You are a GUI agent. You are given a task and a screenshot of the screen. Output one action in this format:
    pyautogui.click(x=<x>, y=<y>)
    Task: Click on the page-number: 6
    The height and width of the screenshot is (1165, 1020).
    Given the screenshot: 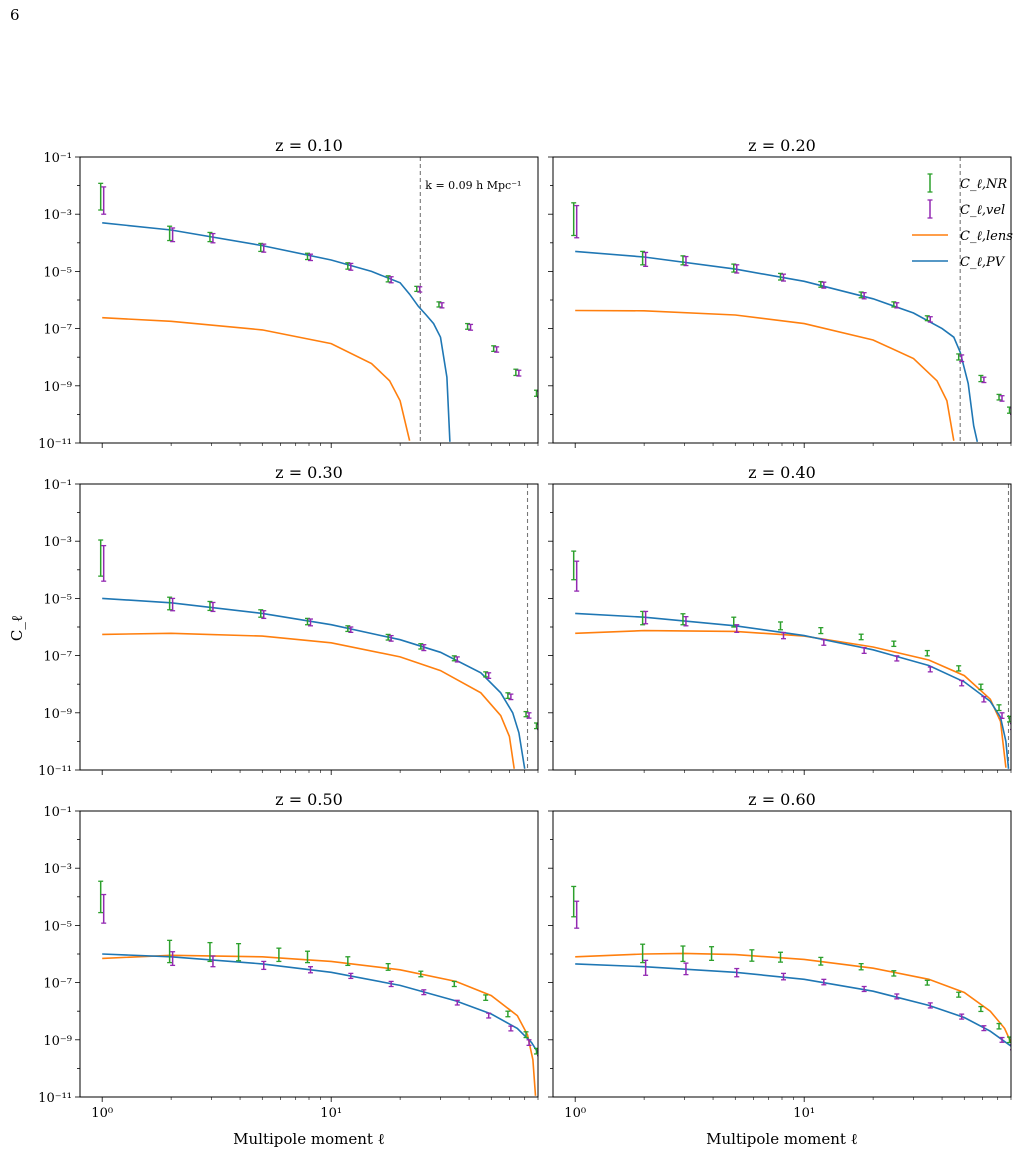 What is the action you would take?
    pyautogui.click(x=15, y=15)
    